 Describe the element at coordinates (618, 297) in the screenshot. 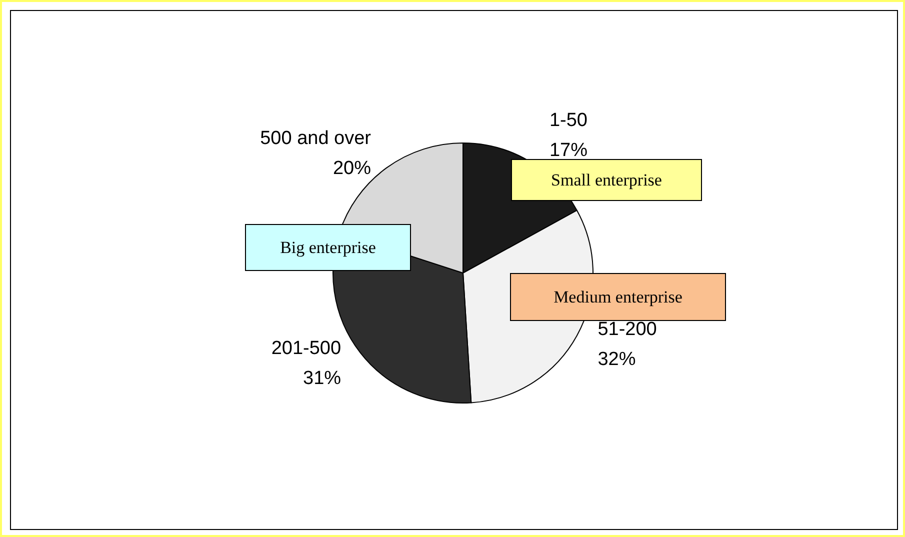

I see `text: Medium enterprise` at that location.